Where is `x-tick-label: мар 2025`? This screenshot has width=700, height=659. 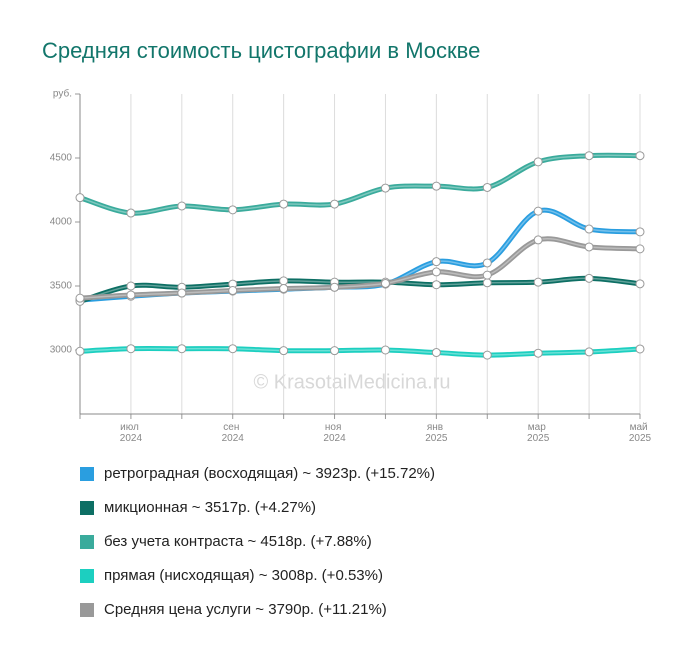 x-tick-label: мар 2025 is located at coordinates (538, 433).